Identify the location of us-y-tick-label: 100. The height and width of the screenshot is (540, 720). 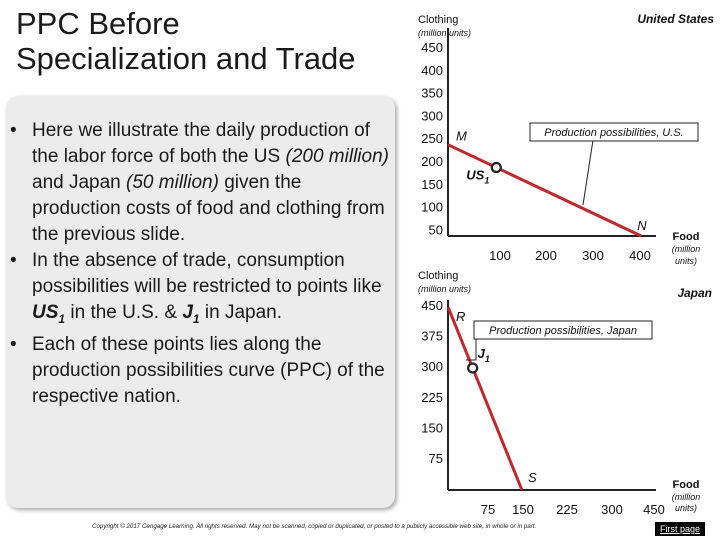
(432, 207).